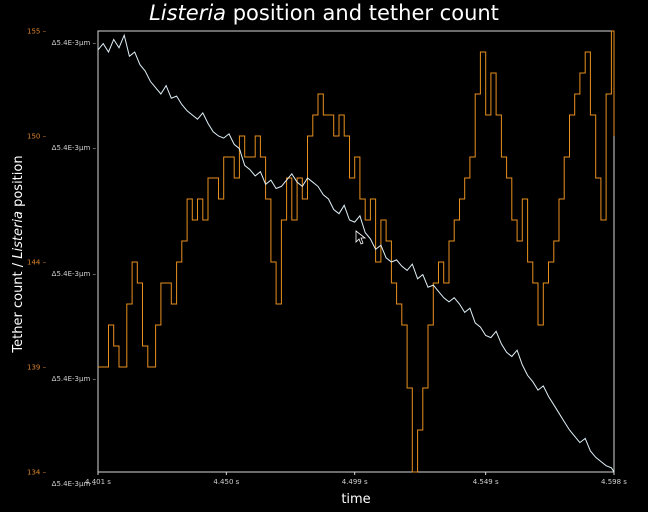 The width and height of the screenshot is (648, 512). I want to click on y-axis-left-ticks: 155 – 150 – 144 – 139 – 134 –, so click(37, 252).